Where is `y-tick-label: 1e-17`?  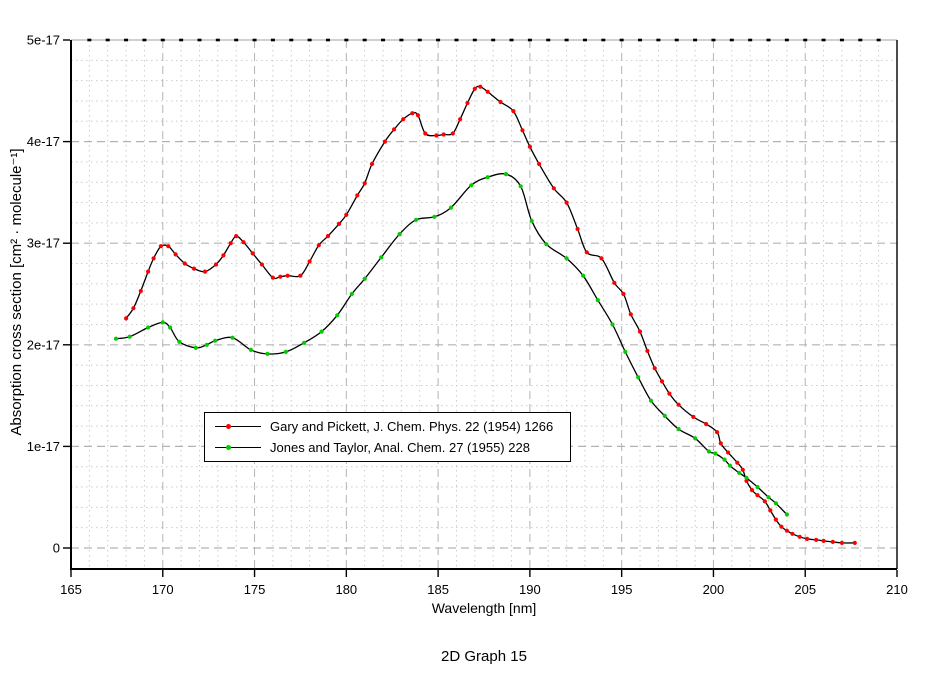
y-tick-label: 1e-17 is located at coordinates (43, 446).